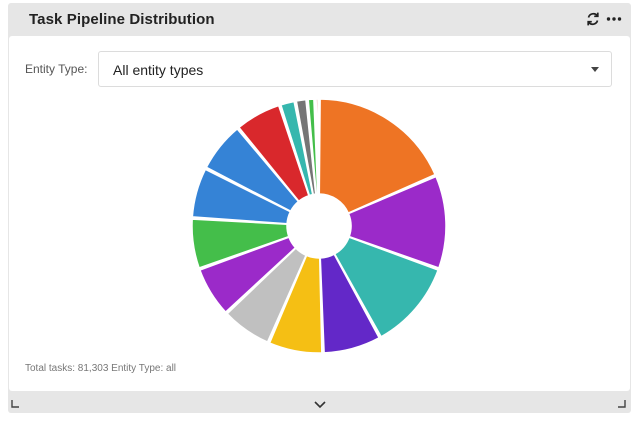 Image resolution: width=636 pixels, height=421 pixels. I want to click on chevron-down-icon, so click(595, 69).